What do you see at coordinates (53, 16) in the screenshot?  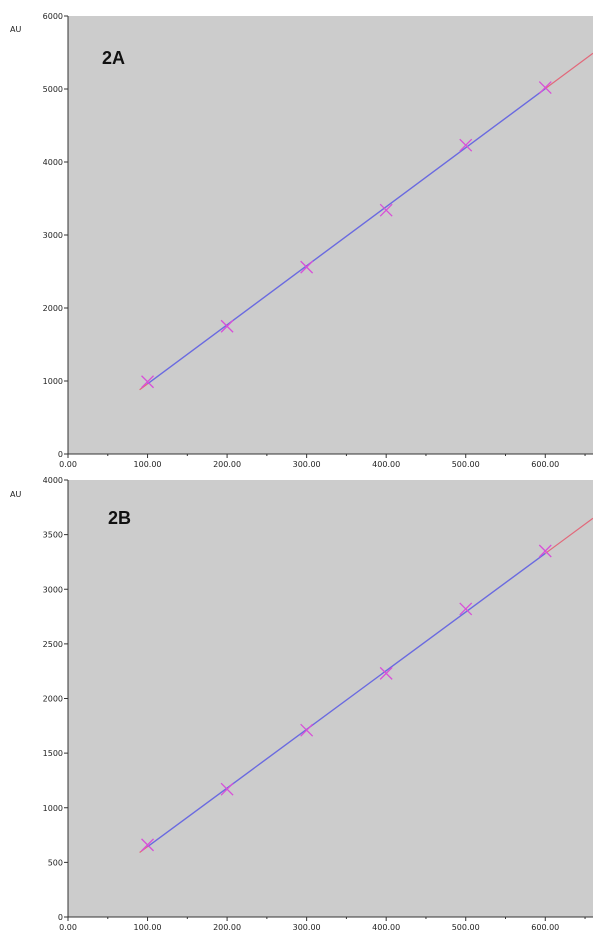 I see `chart-2a-y-tick-label: 6000` at bounding box center [53, 16].